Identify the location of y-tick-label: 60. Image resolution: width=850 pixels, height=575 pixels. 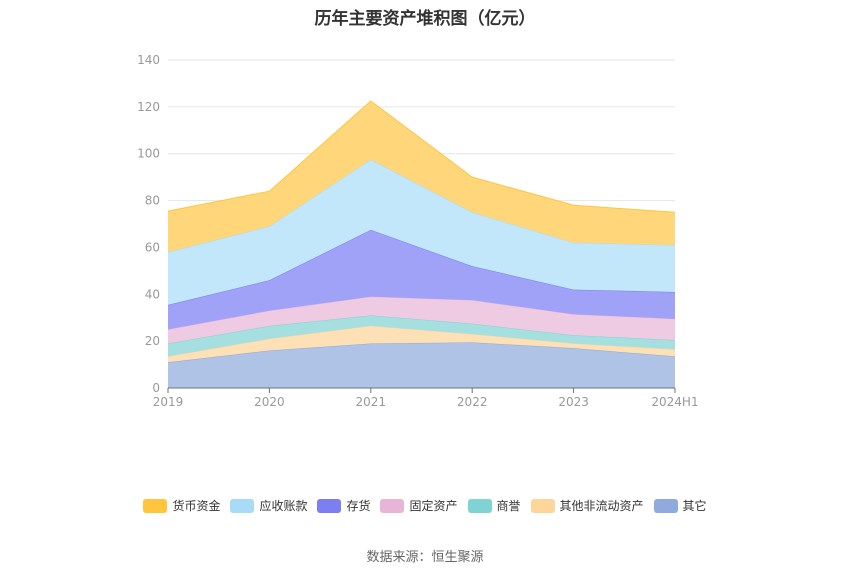
(152, 247).